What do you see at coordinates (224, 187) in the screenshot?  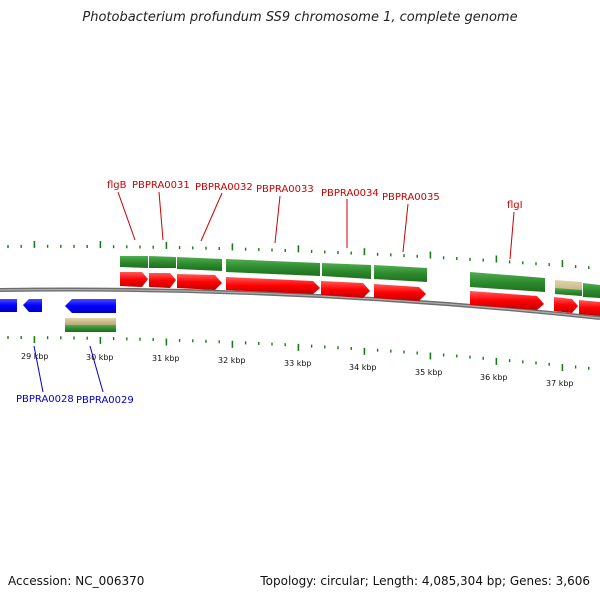 I see `gene-label-pbpra0032: PBPRA0032` at bounding box center [224, 187].